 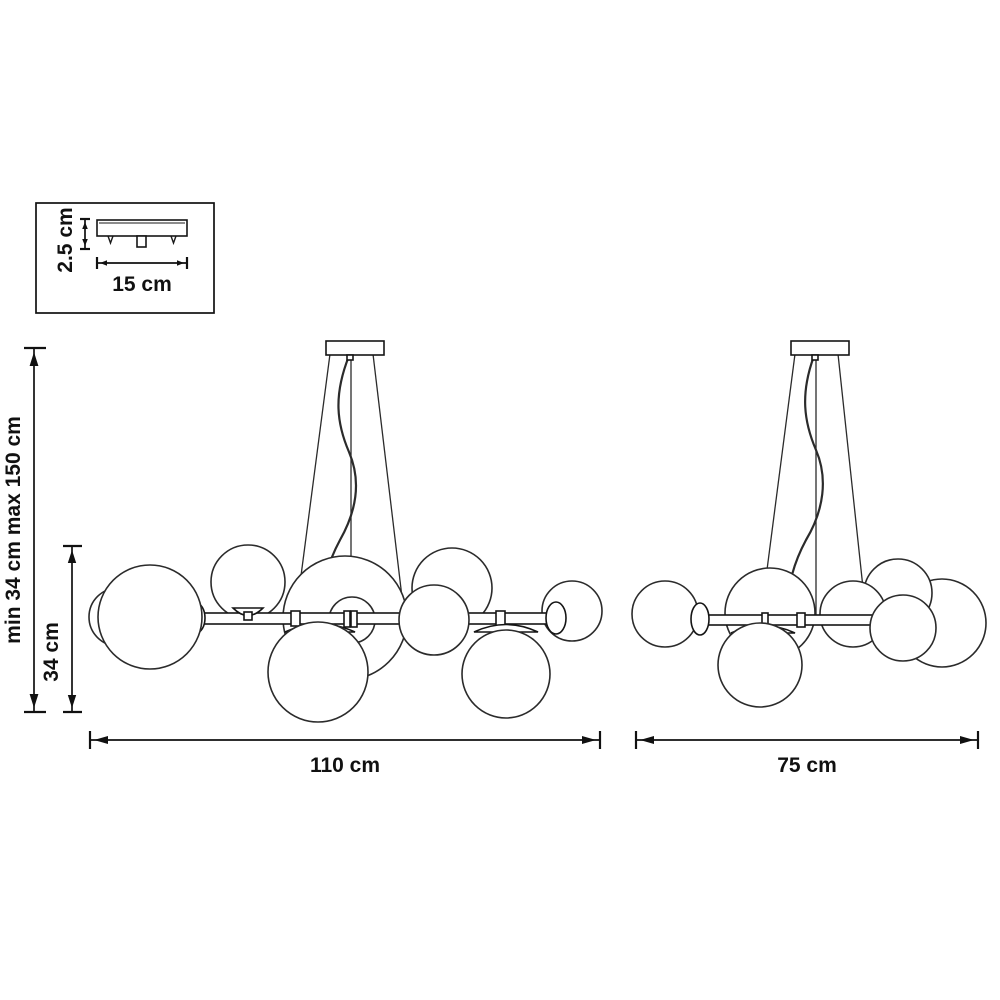 I want to click on side-globe-front-right, so click(x=903, y=628).